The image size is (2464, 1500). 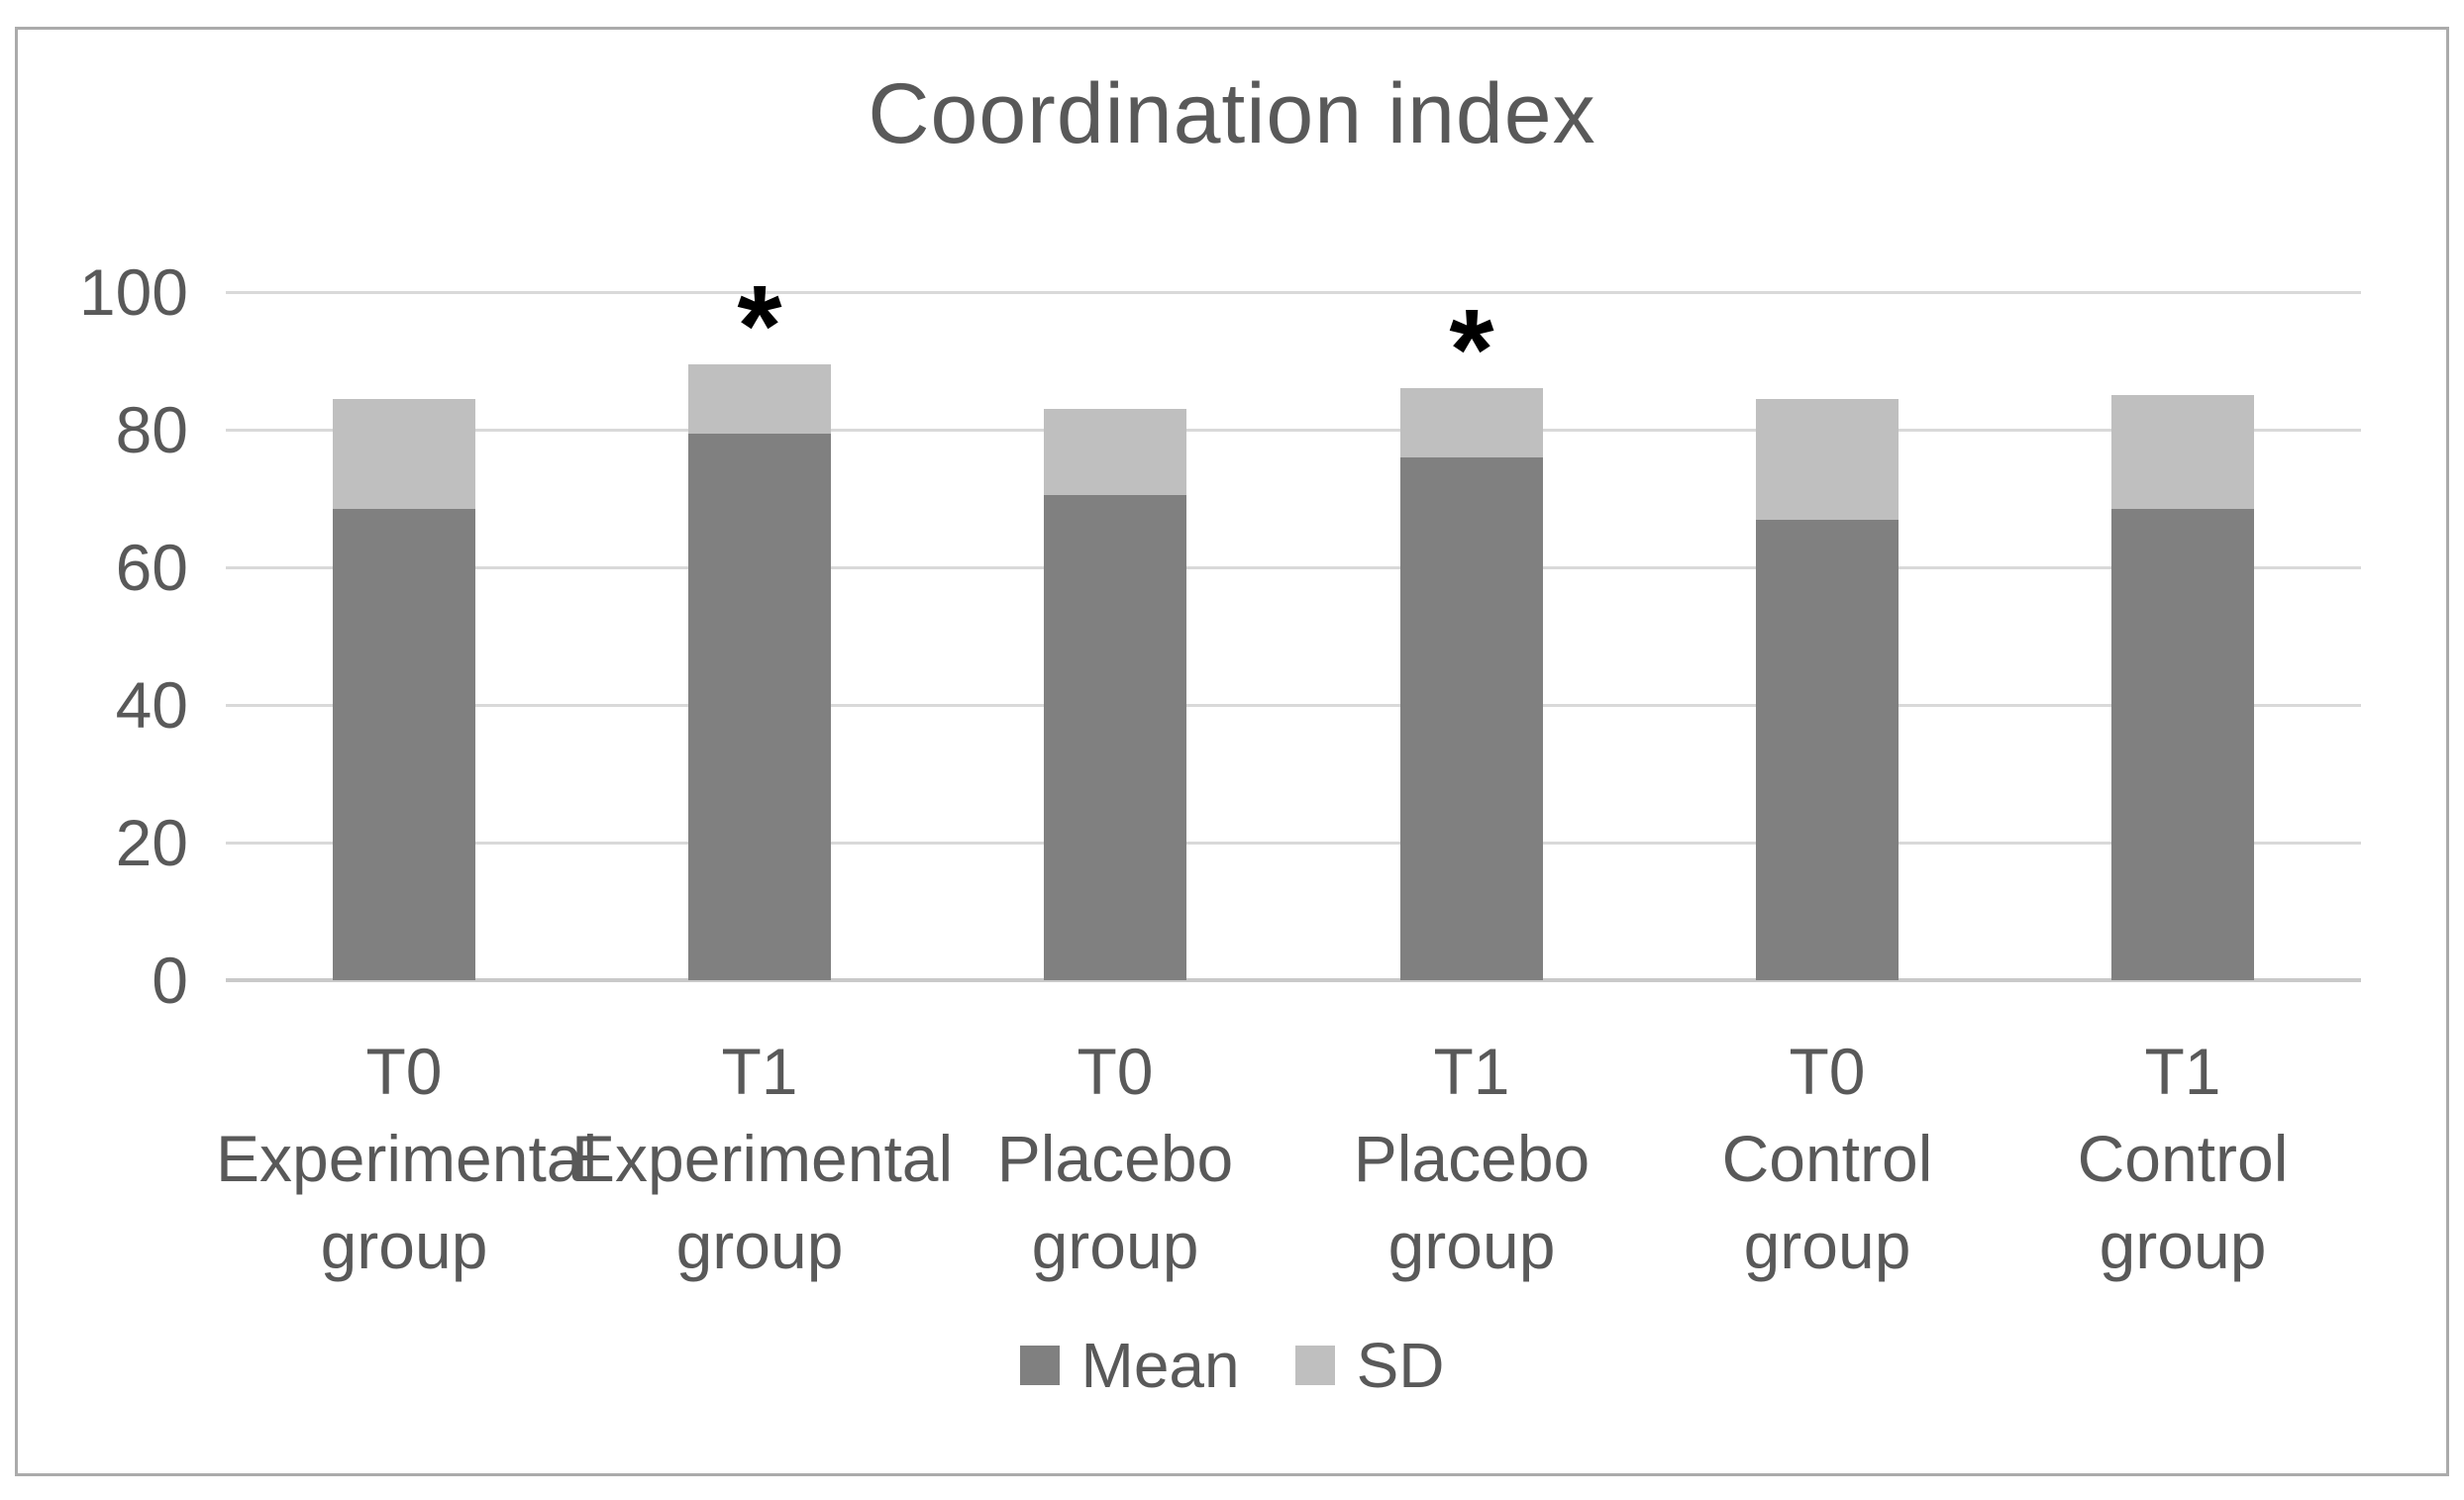 What do you see at coordinates (152, 567) in the screenshot?
I see `y-axis-tick-label: 60` at bounding box center [152, 567].